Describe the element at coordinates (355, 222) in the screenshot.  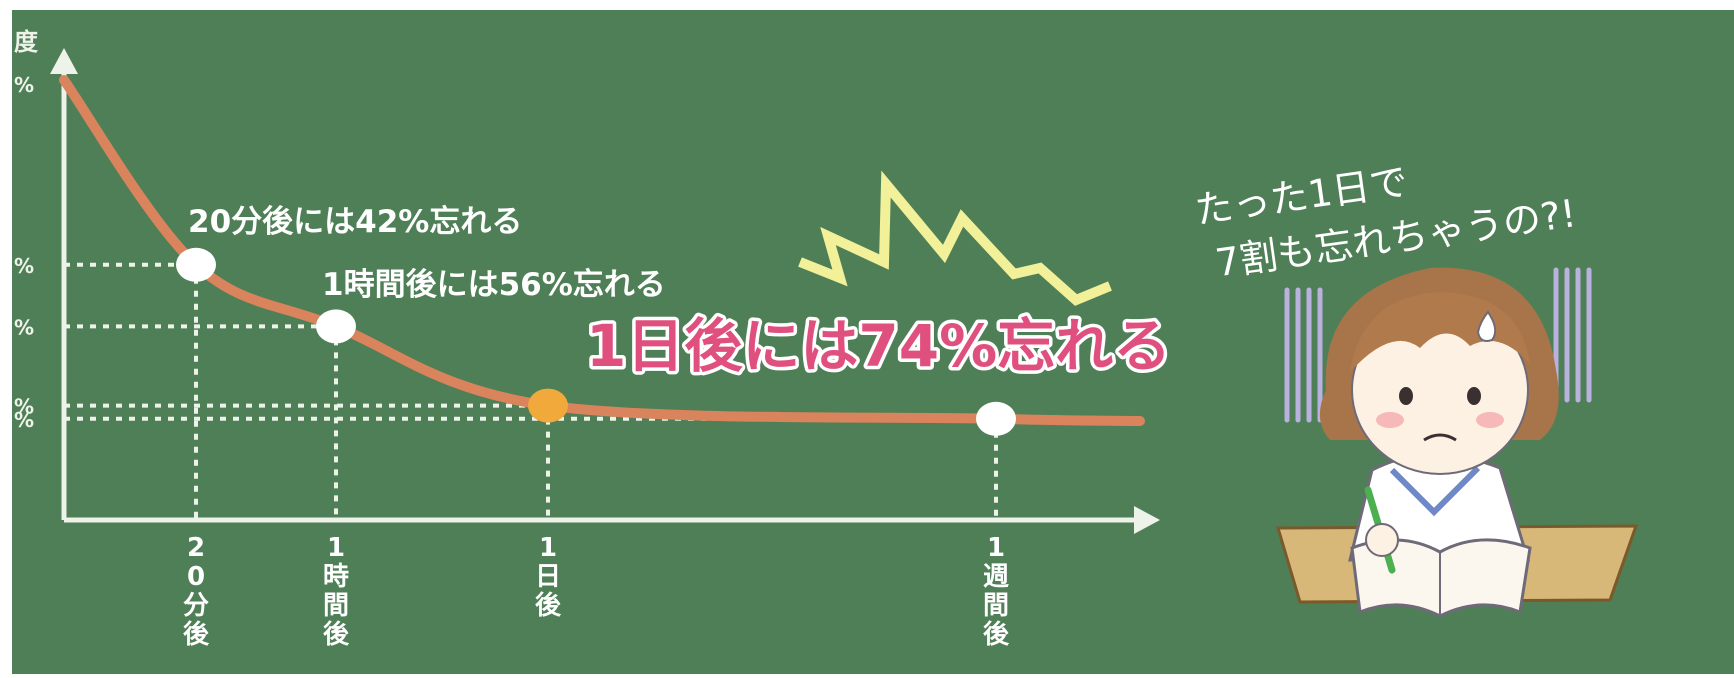
I see `annotation-20min: 20分後には42%忘れる` at that location.